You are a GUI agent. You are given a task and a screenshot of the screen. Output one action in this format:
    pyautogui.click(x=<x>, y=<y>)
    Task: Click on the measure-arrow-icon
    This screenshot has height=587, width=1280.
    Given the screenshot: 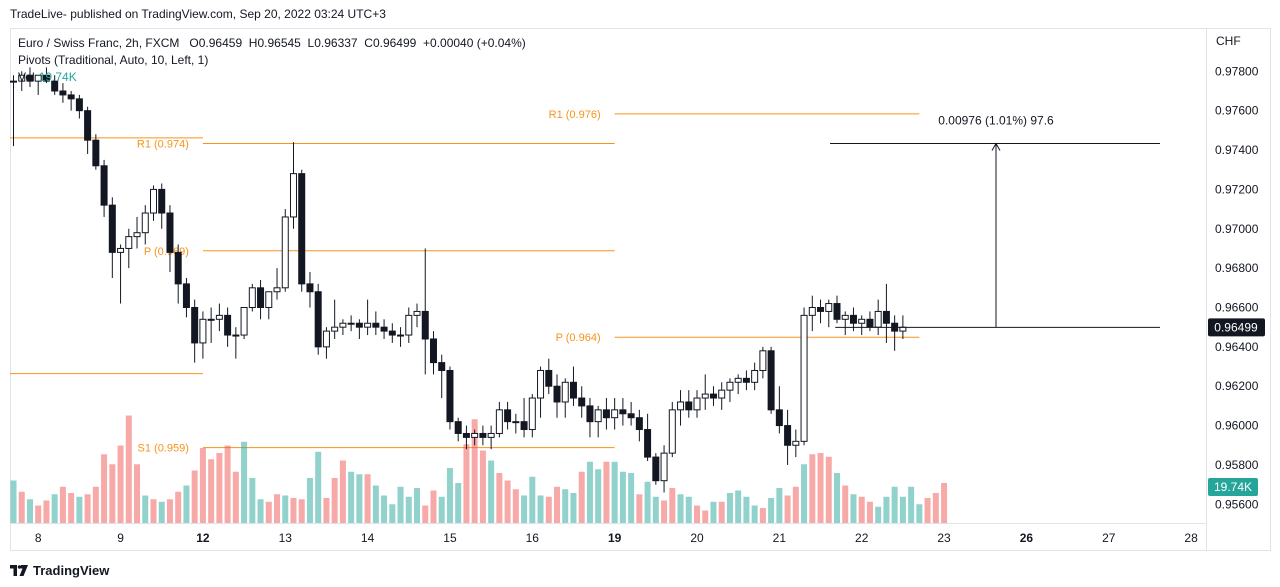 What is the action you would take?
    pyautogui.click(x=996, y=146)
    